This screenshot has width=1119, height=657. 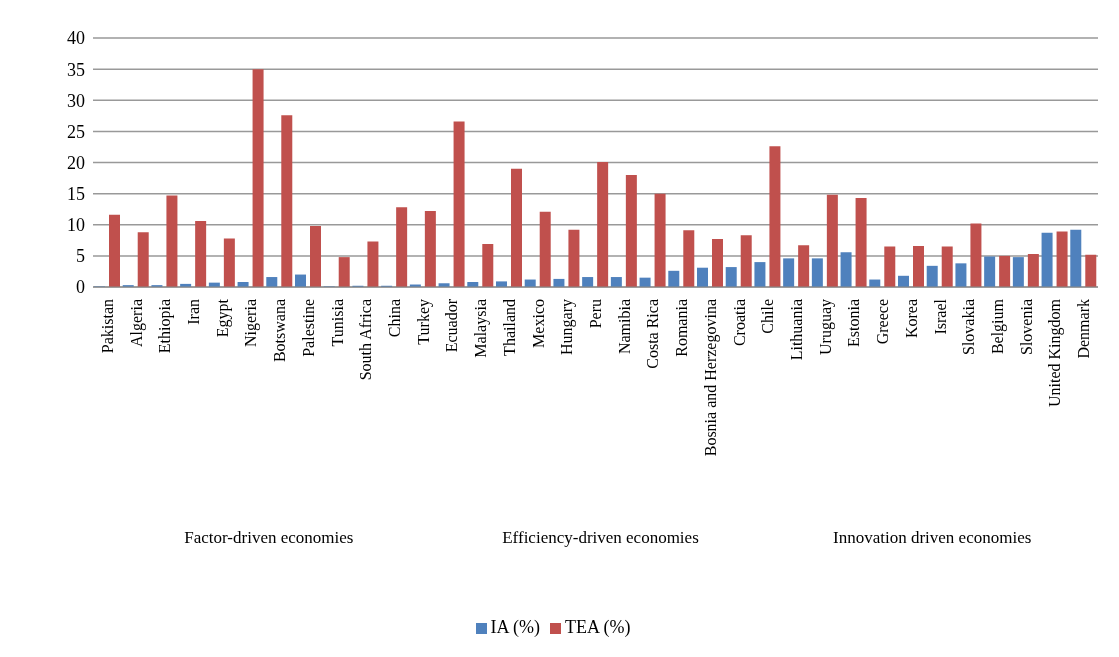 I want to click on x-tick-label: Ecuador, so click(x=452, y=325).